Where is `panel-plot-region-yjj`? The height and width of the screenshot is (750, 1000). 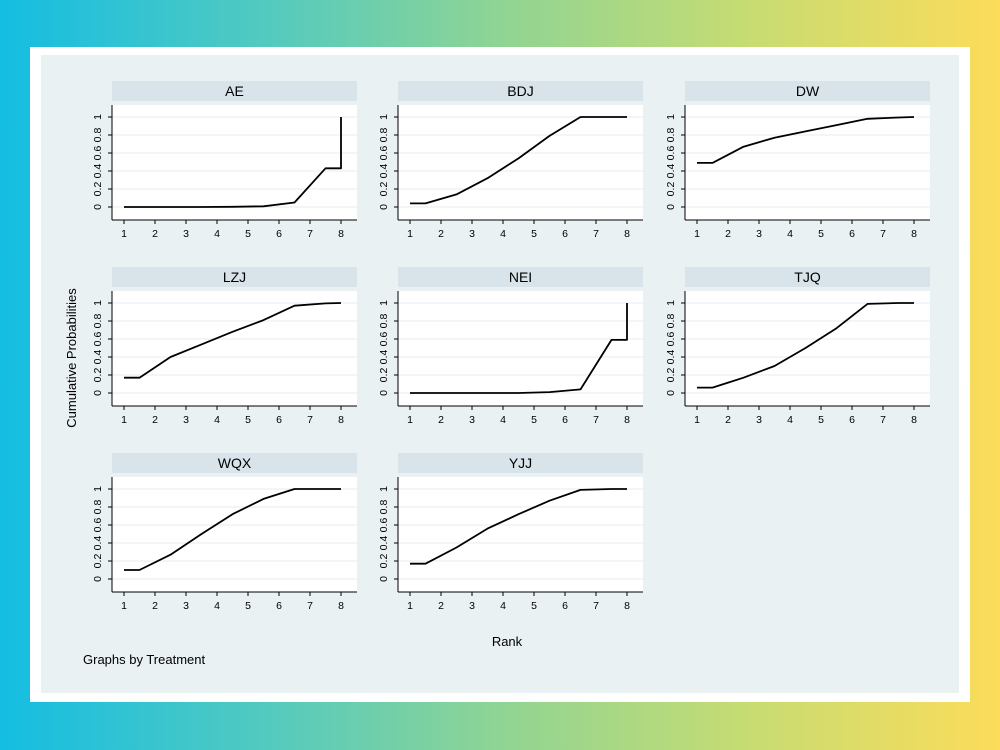
panel-plot-region-yjj is located at coordinates (520, 534).